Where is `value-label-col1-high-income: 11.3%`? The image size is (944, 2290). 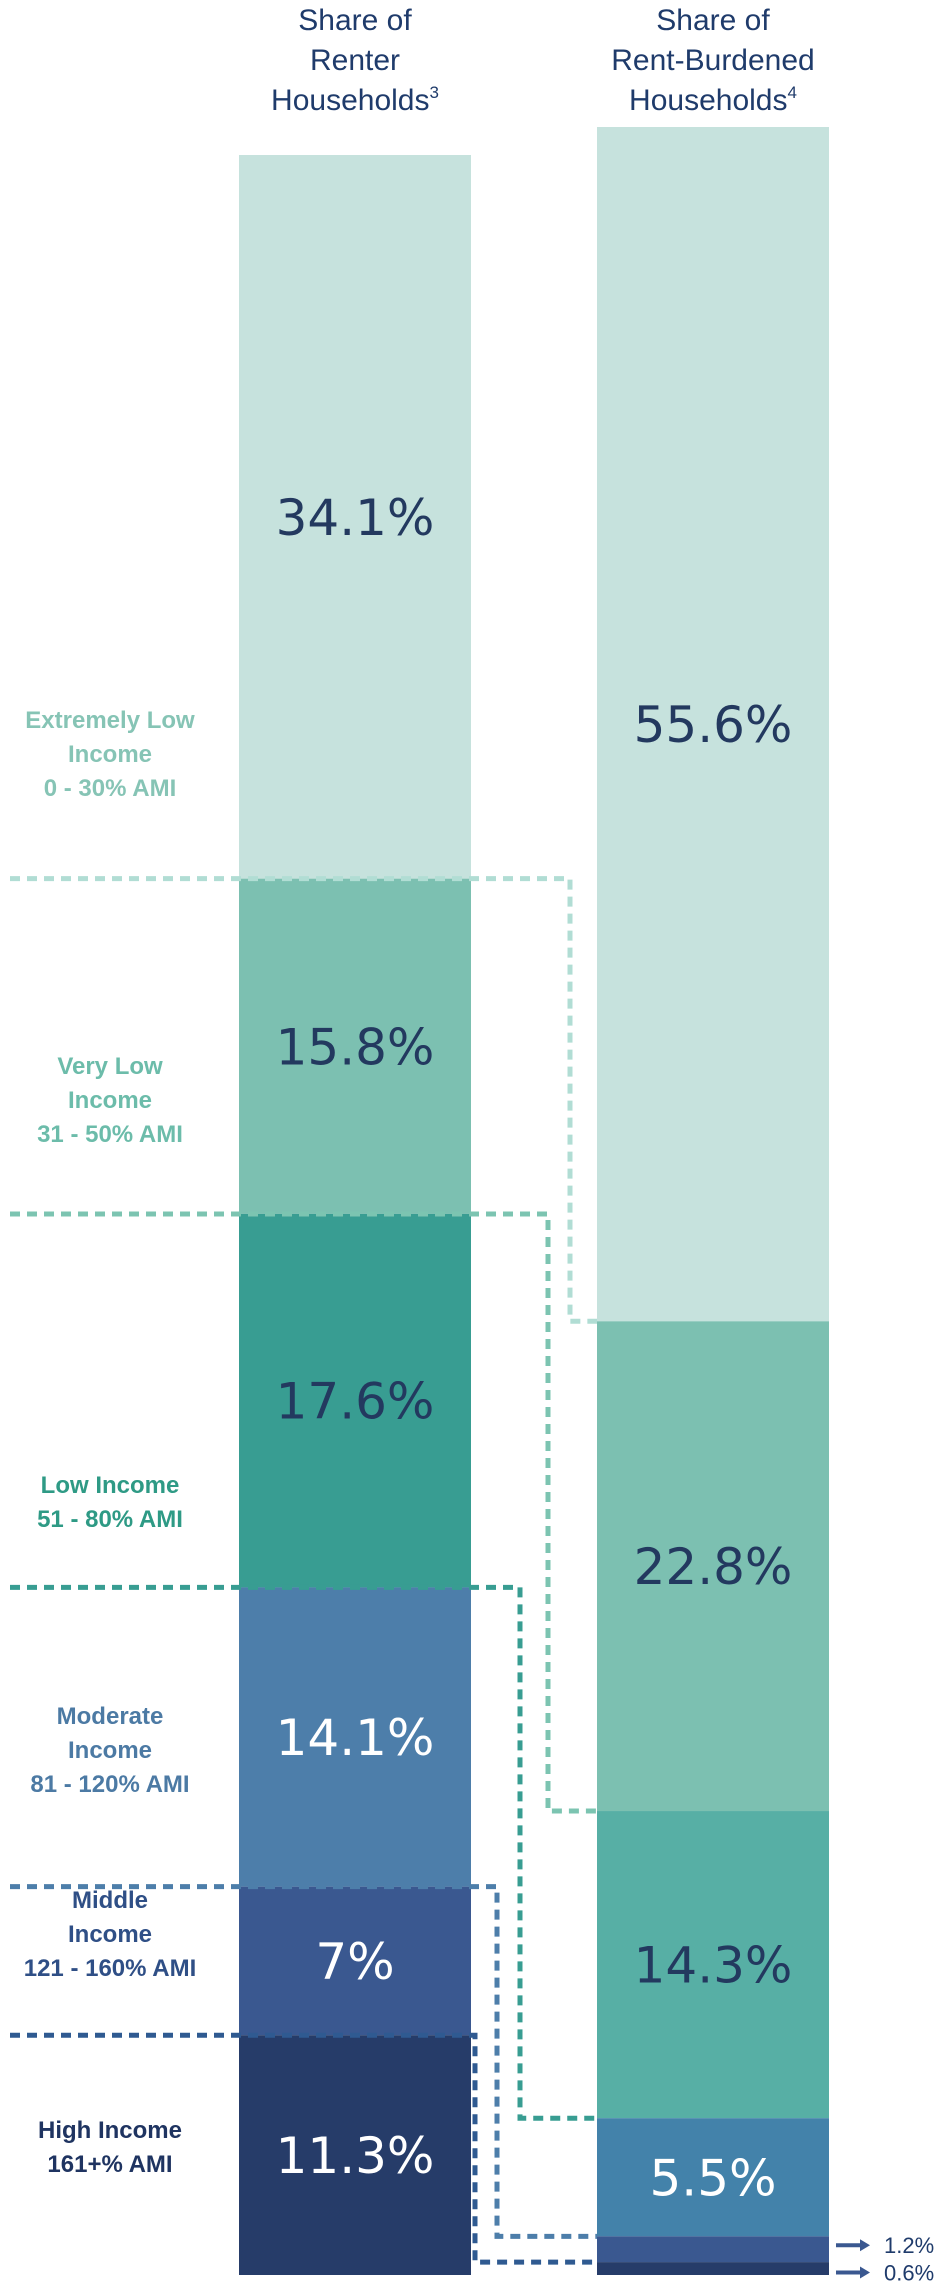 value-label-col1-high-income: 11.3% is located at coordinates (355, 2156).